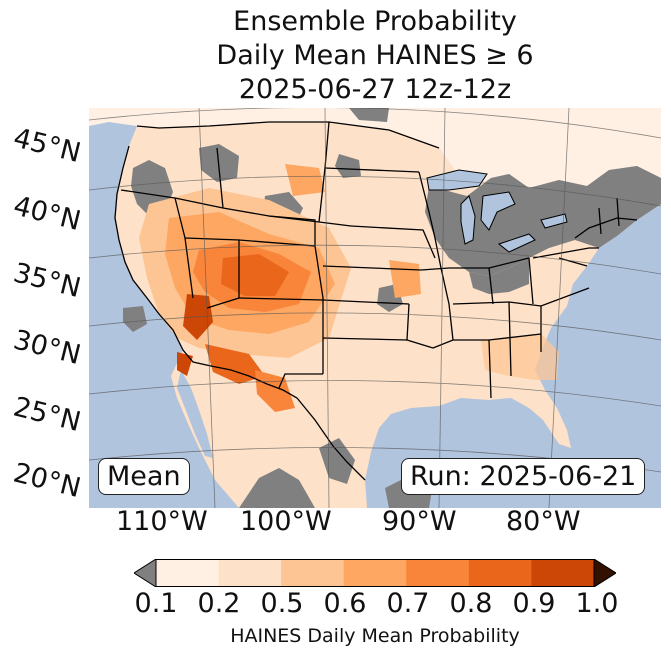  What do you see at coordinates (195, 414) in the screenshot?
I see `gulf-of-california` at bounding box center [195, 414].